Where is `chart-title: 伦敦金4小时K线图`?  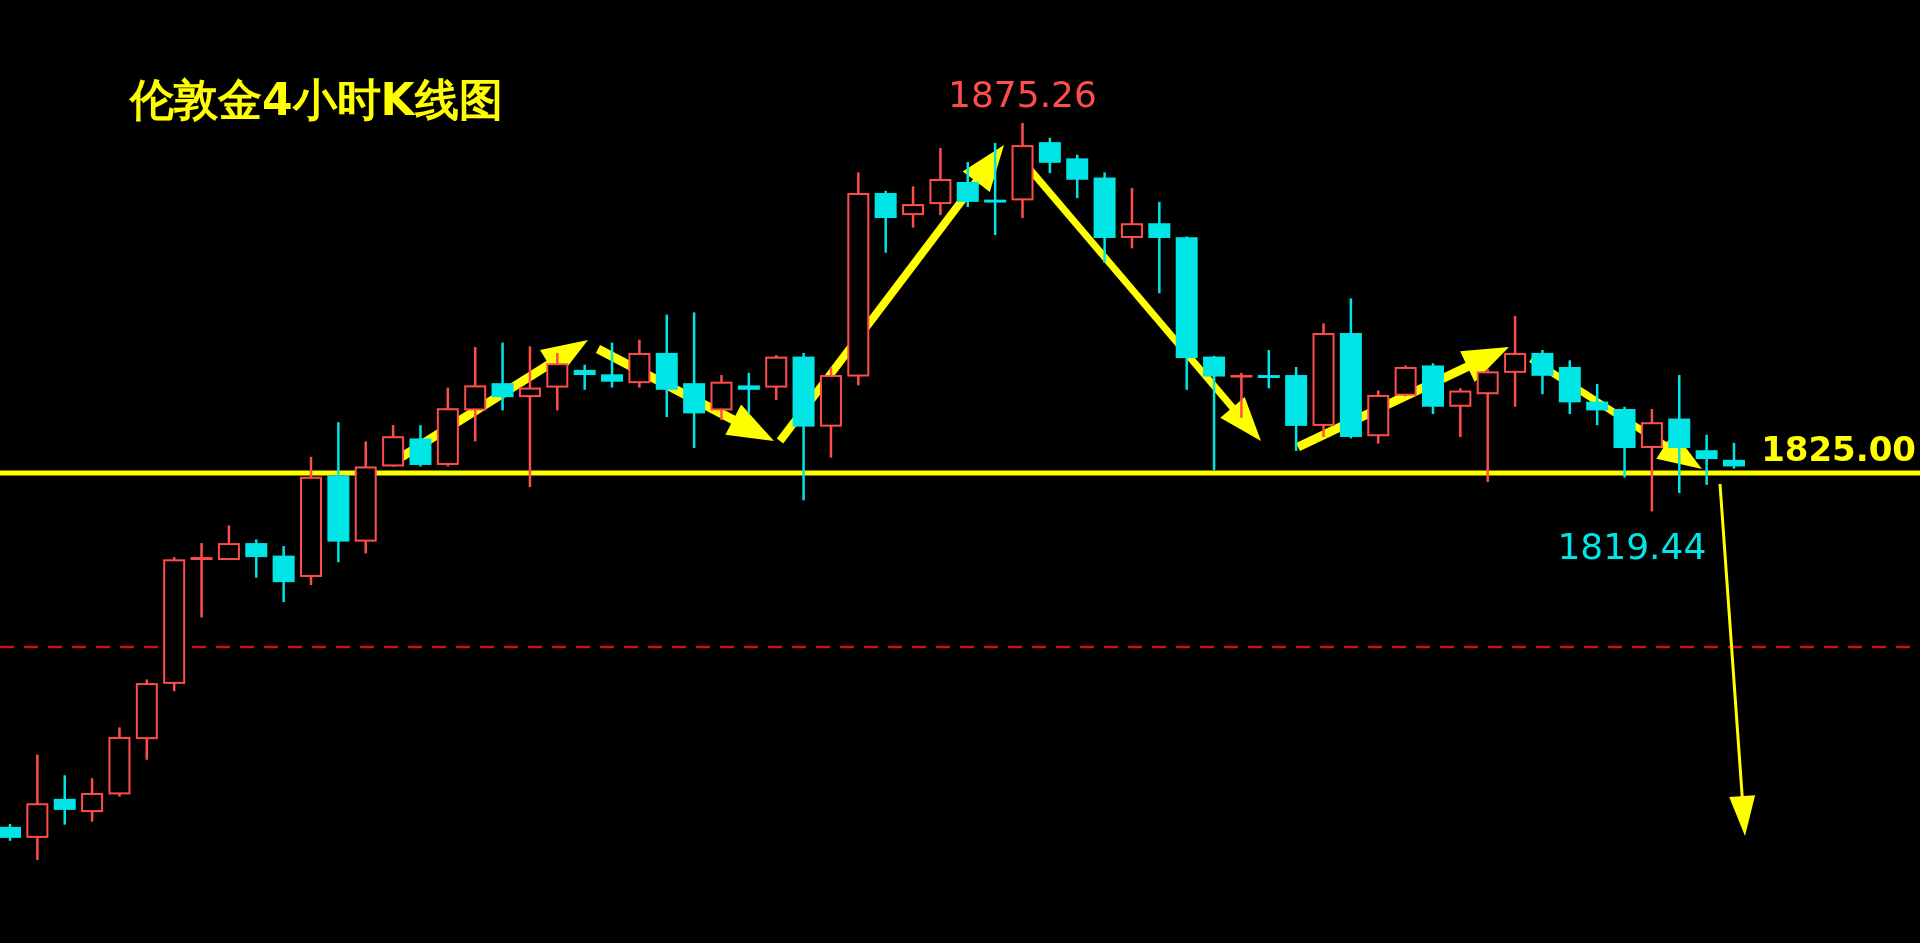
chart-title: 伦敦金4小时K线图 is located at coordinates (315, 99).